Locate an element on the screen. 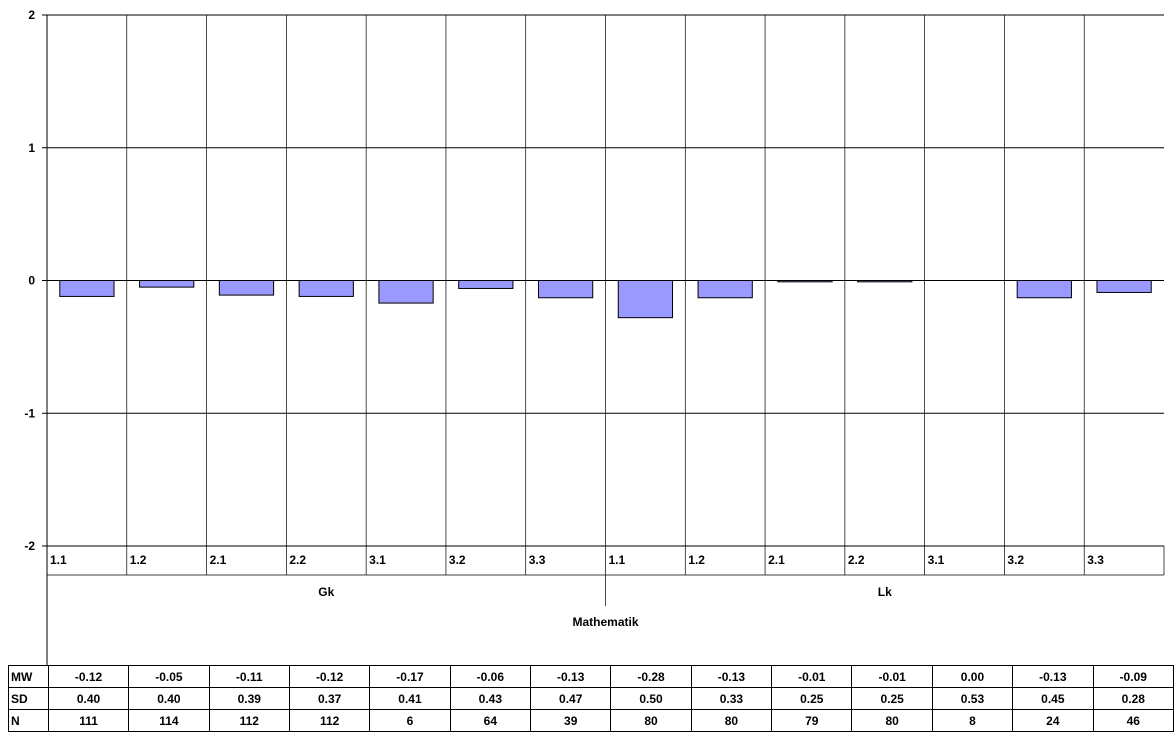 The image size is (1174, 732). stats-cell: 0.41 is located at coordinates (410, 698).